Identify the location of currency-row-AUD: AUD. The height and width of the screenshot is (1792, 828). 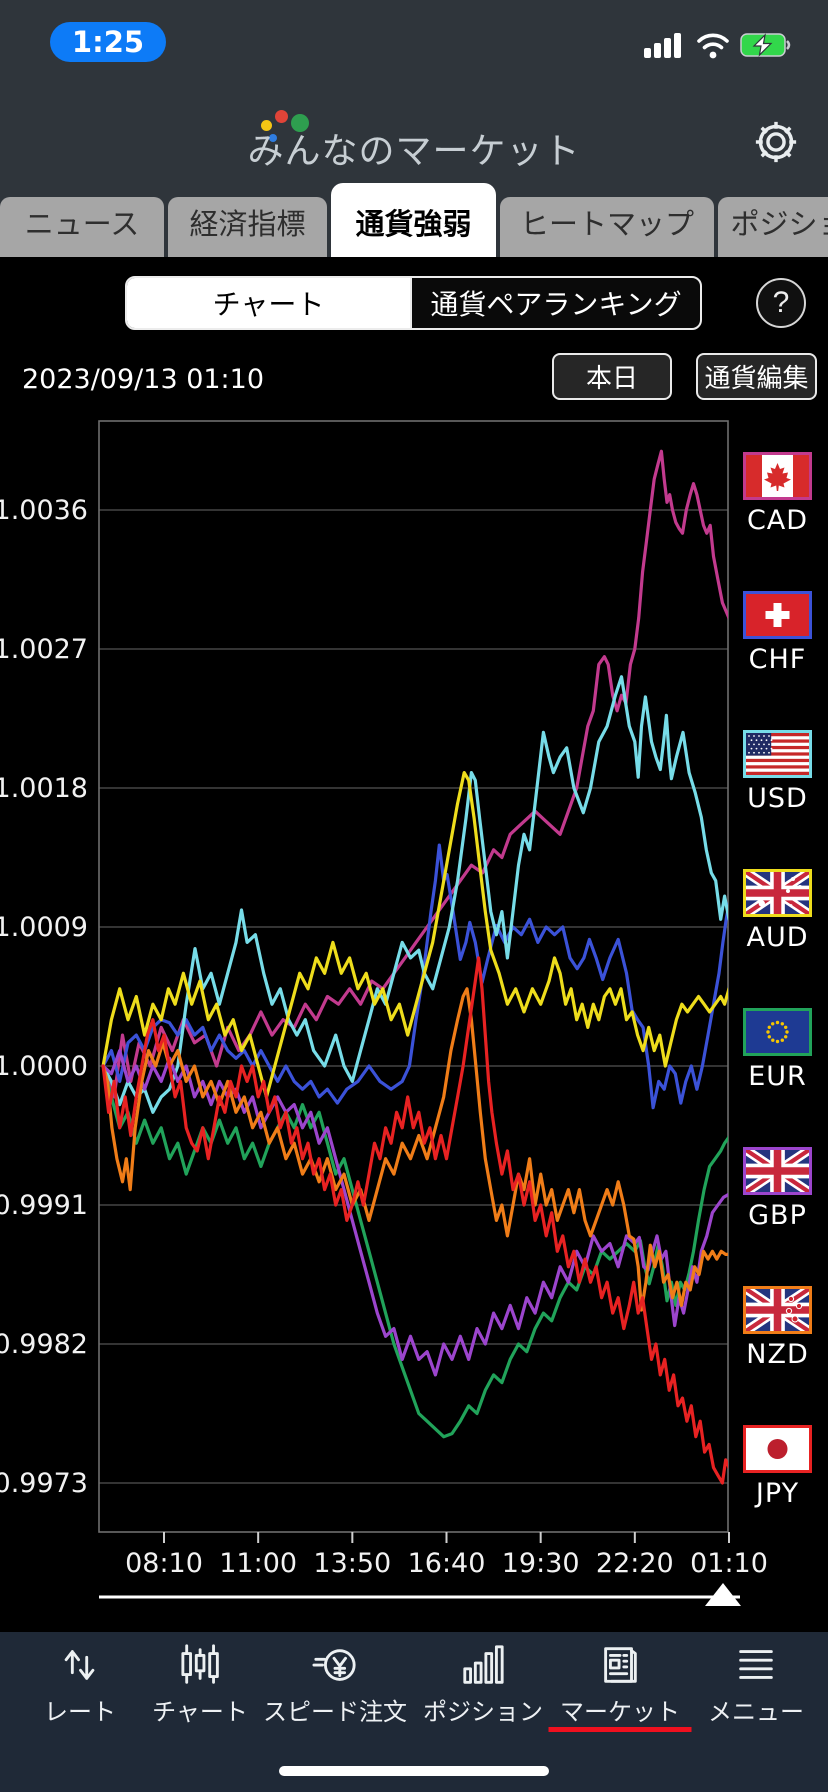
(777, 911).